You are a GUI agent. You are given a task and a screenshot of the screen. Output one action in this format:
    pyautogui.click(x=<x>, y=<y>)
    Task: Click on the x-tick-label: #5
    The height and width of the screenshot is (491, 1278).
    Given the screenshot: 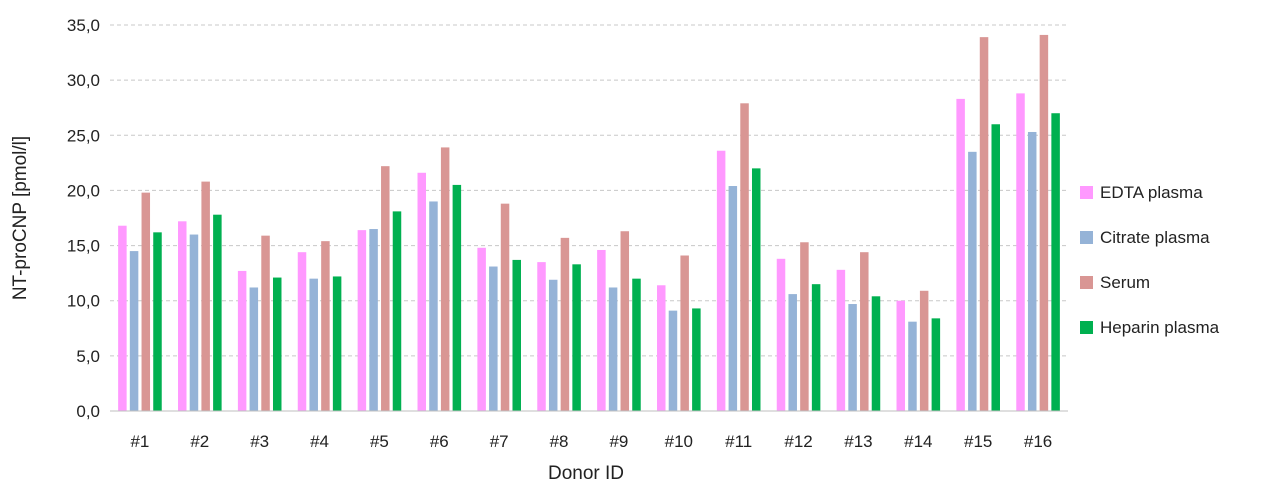 What is the action you would take?
    pyautogui.click(x=379, y=441)
    